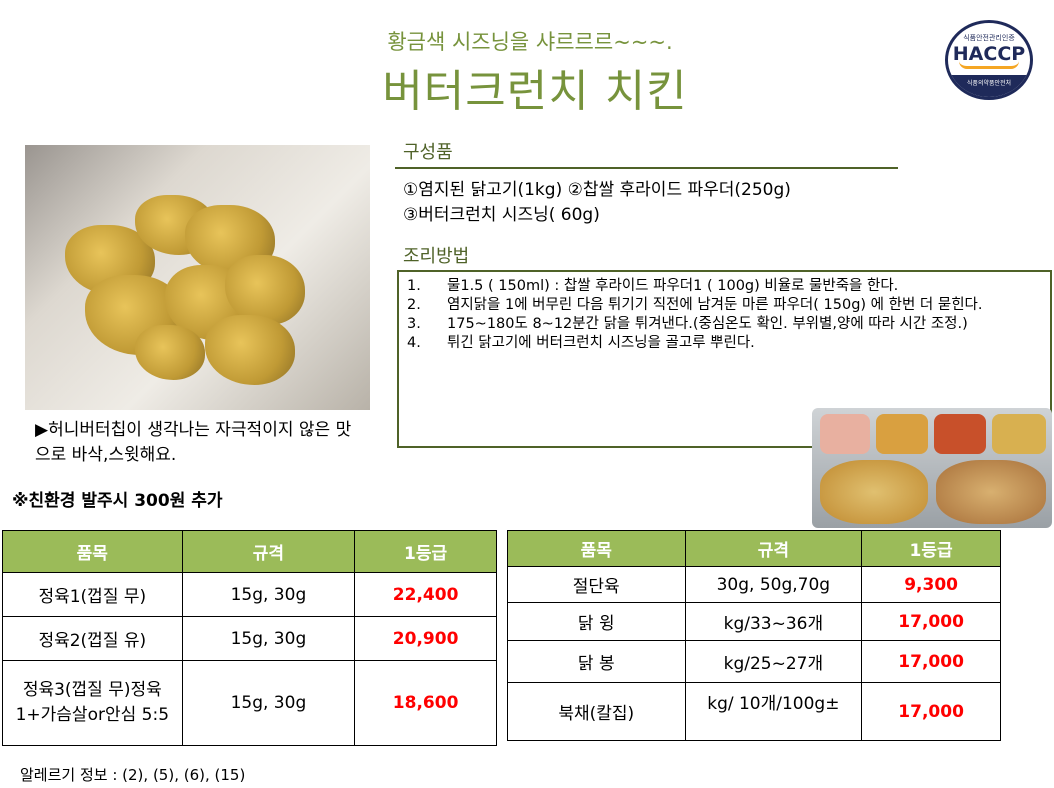 The width and height of the screenshot is (1054, 788). I want to click on table-row: 닭 윙 kg/33~36개 17,000, so click(754, 621).